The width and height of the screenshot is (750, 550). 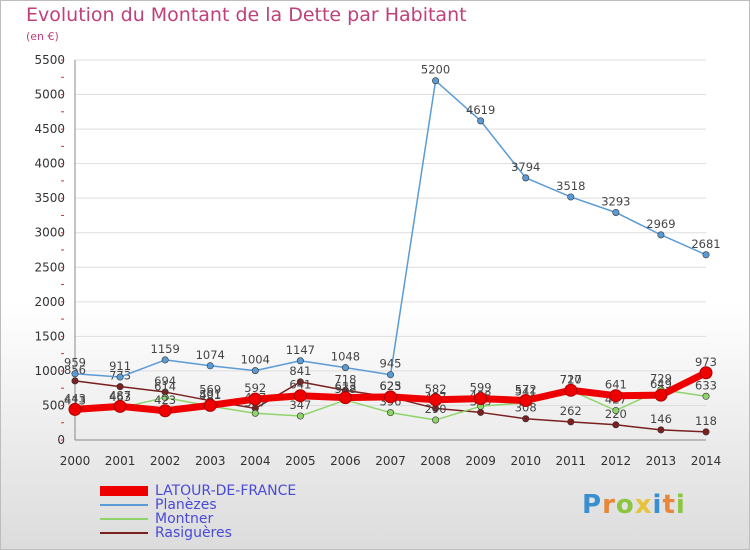 I want to click on chart-subtitle: (en €), so click(x=42, y=36).